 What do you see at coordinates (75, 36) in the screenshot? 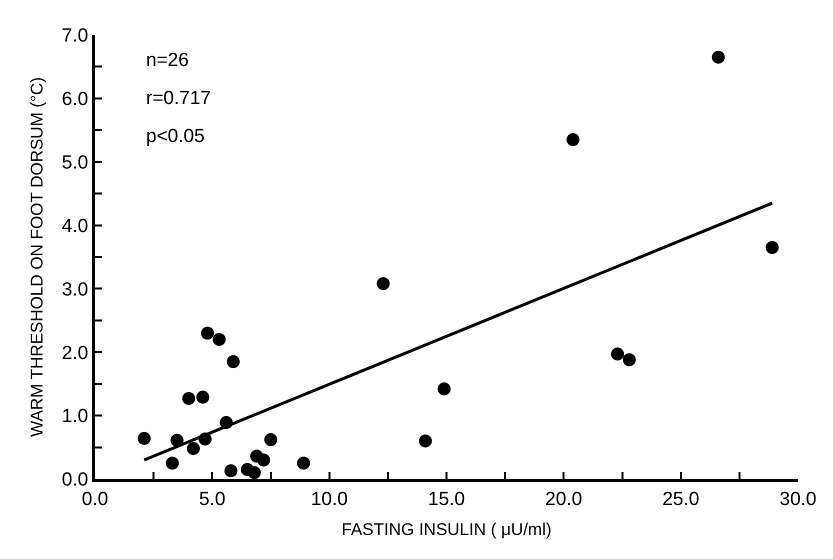
I see `y-tick-label: 7.0` at bounding box center [75, 36].